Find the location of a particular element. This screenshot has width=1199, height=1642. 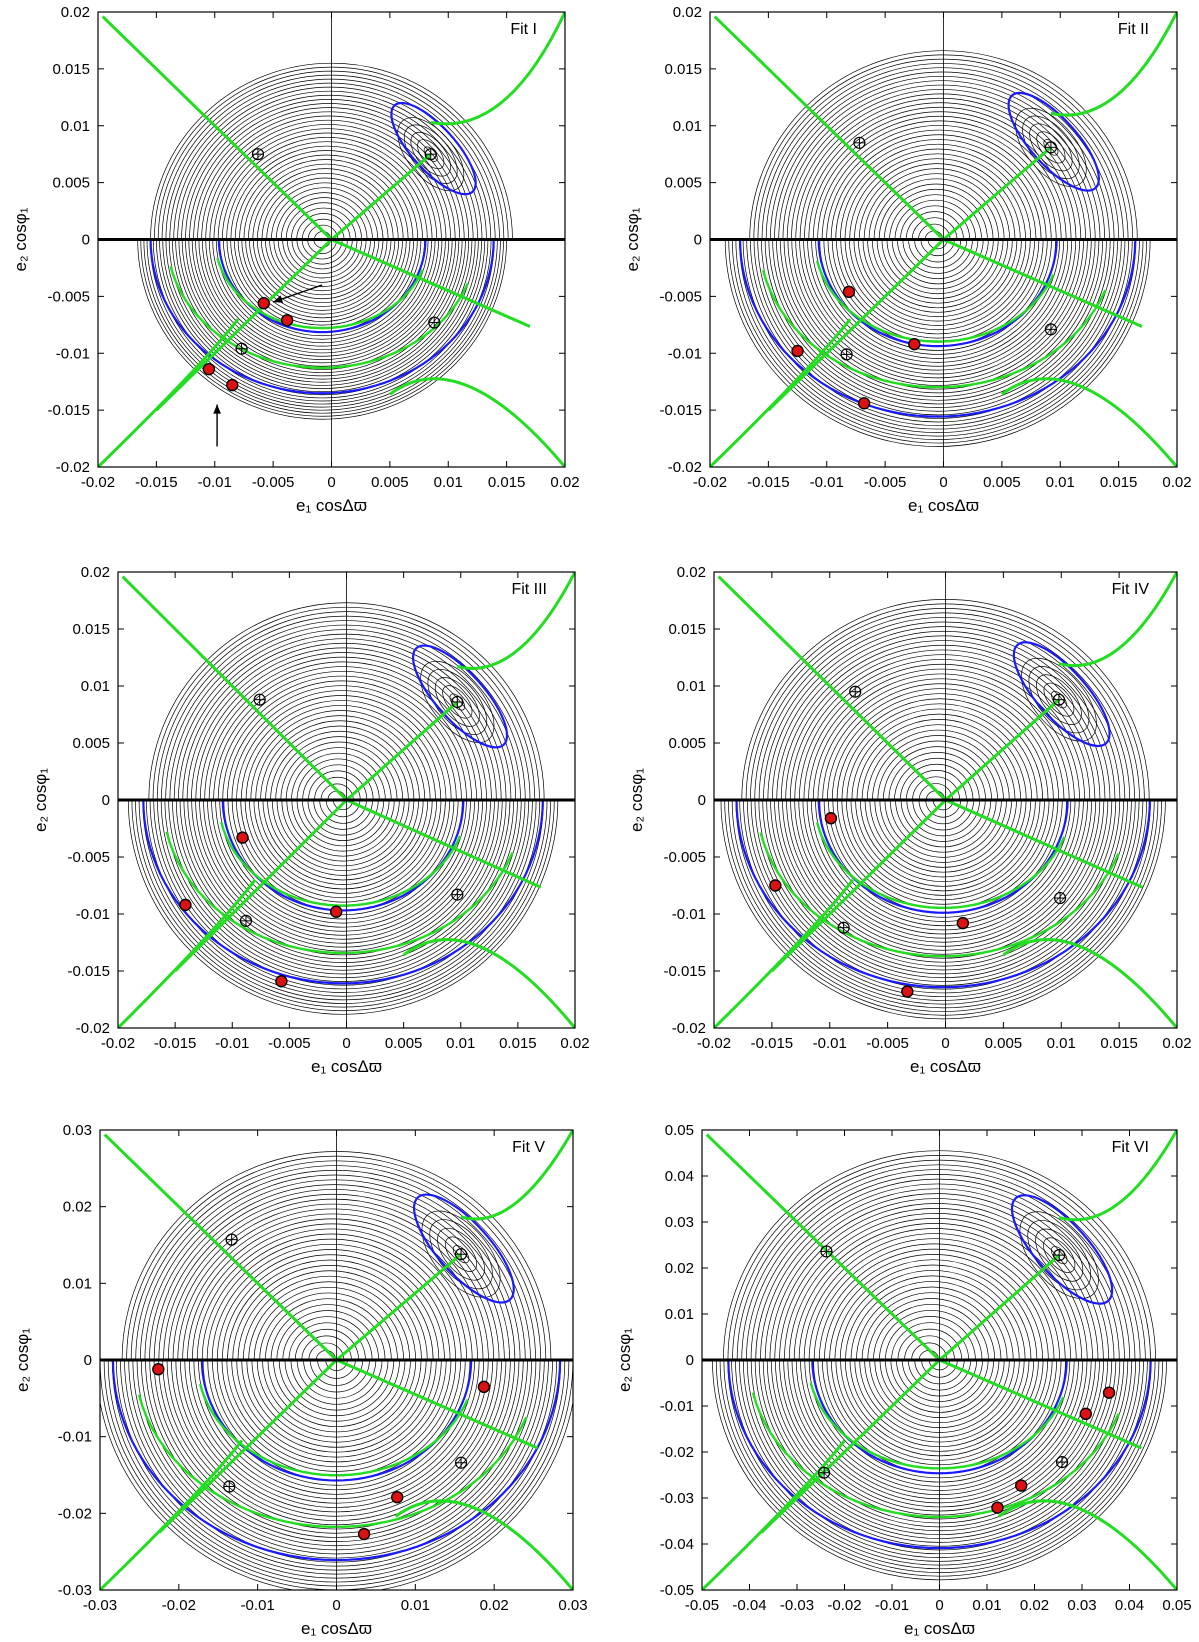

x-tick-label: -0.03 is located at coordinates (797, 1605).